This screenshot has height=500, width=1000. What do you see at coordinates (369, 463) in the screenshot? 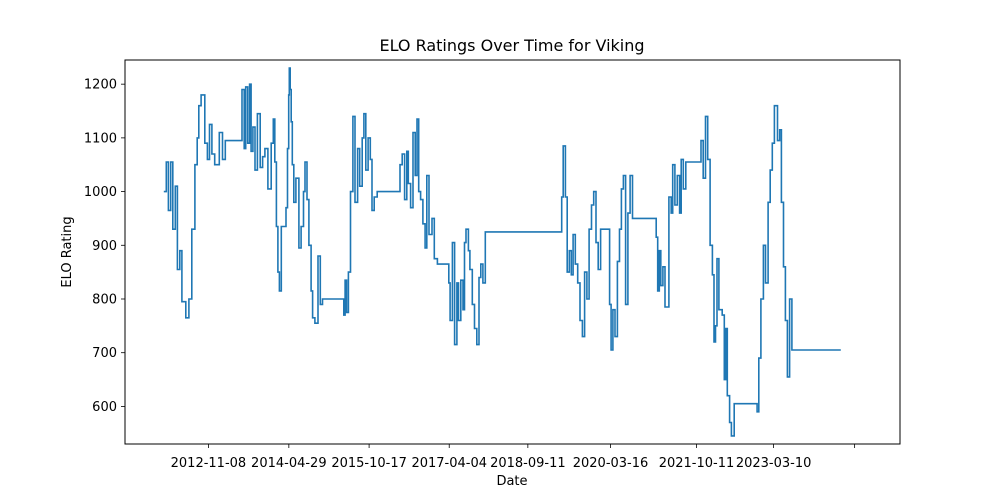
I see `x-tick-label: 2015-10-17` at bounding box center [369, 463].